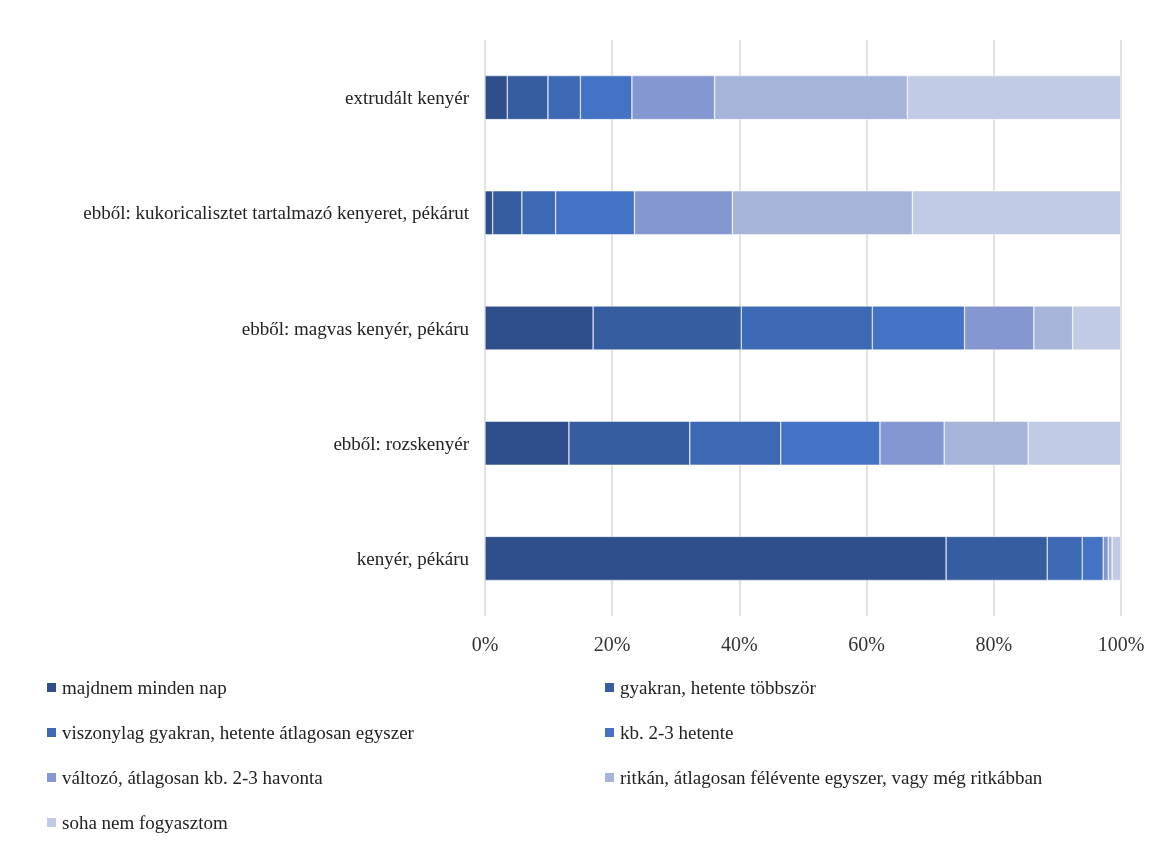  I want to click on bar, so click(1116, 558).